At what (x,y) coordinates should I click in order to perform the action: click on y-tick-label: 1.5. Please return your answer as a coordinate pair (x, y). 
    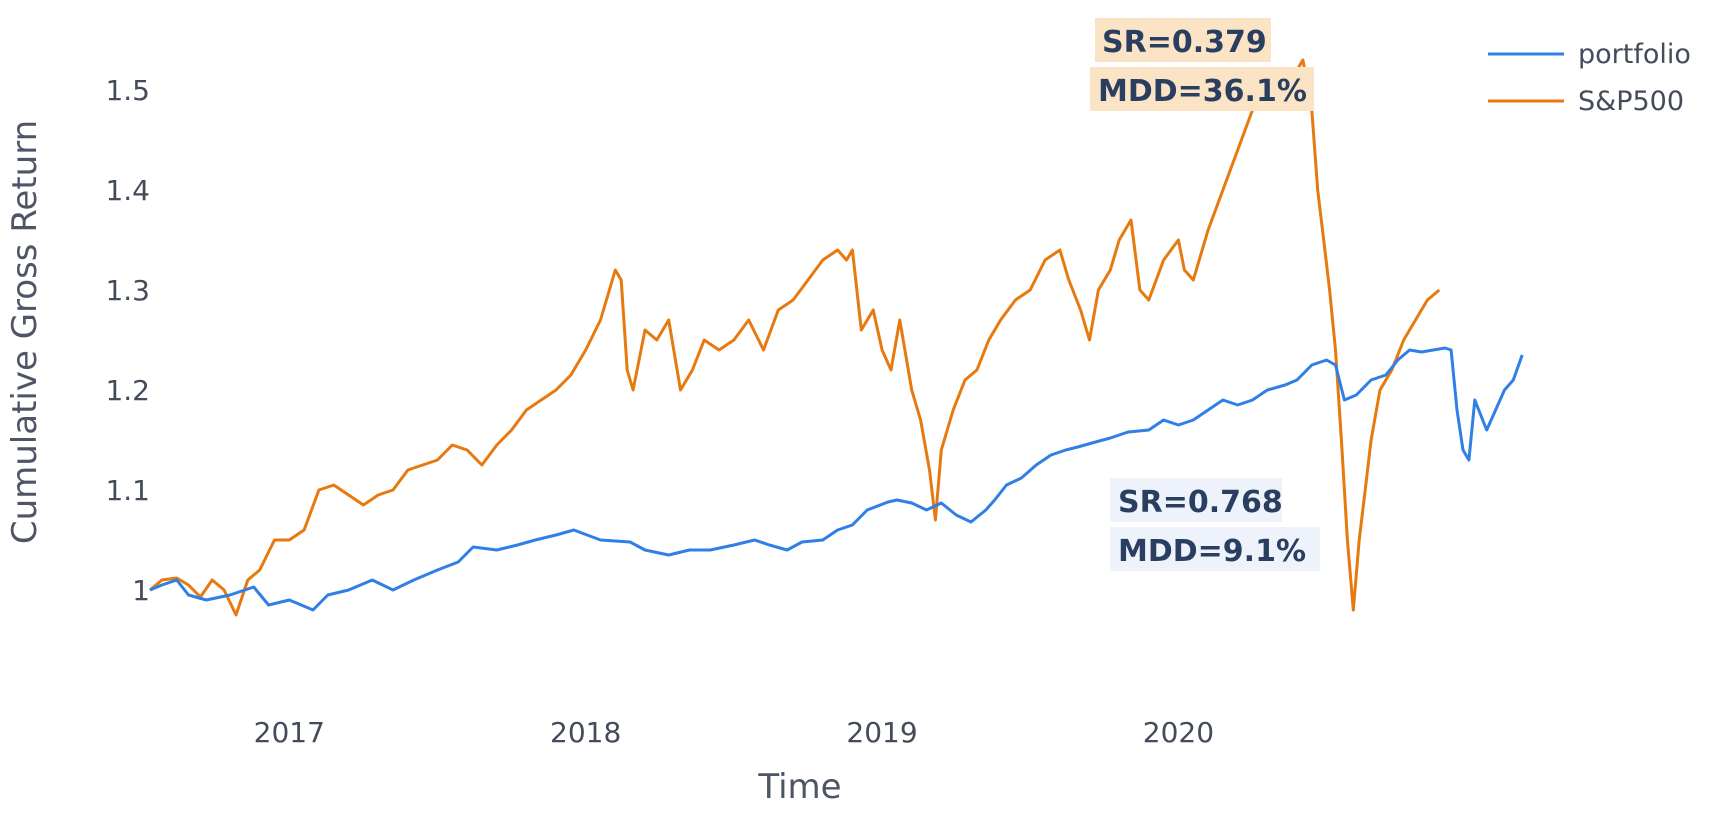
    Looking at the image, I should click on (127, 90).